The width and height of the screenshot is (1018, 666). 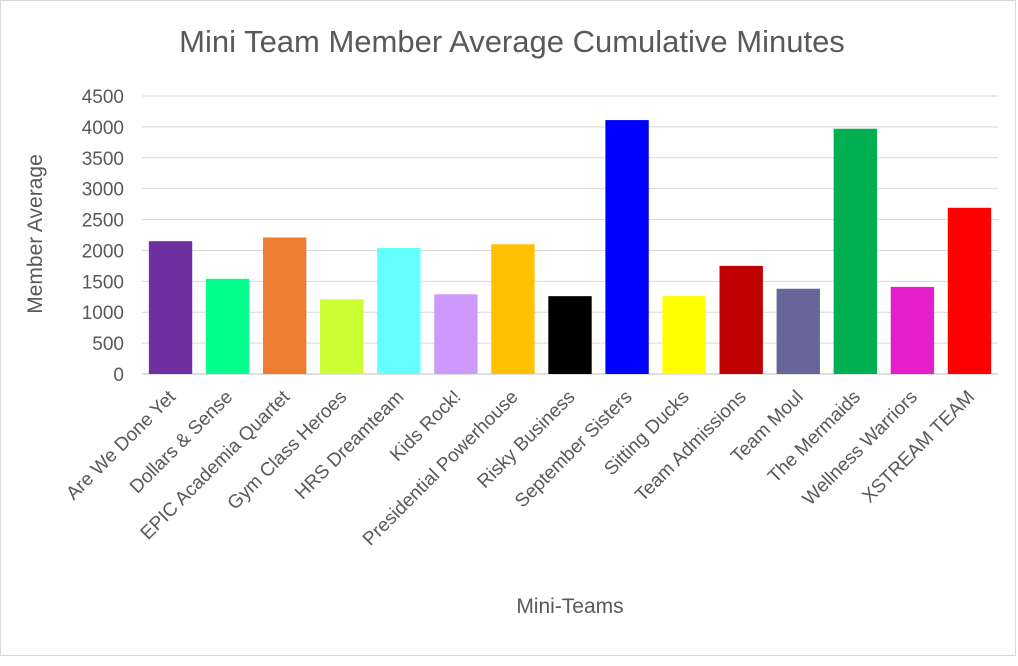 What do you see at coordinates (103, 221) in the screenshot?
I see `y-tick-label: 2500` at bounding box center [103, 221].